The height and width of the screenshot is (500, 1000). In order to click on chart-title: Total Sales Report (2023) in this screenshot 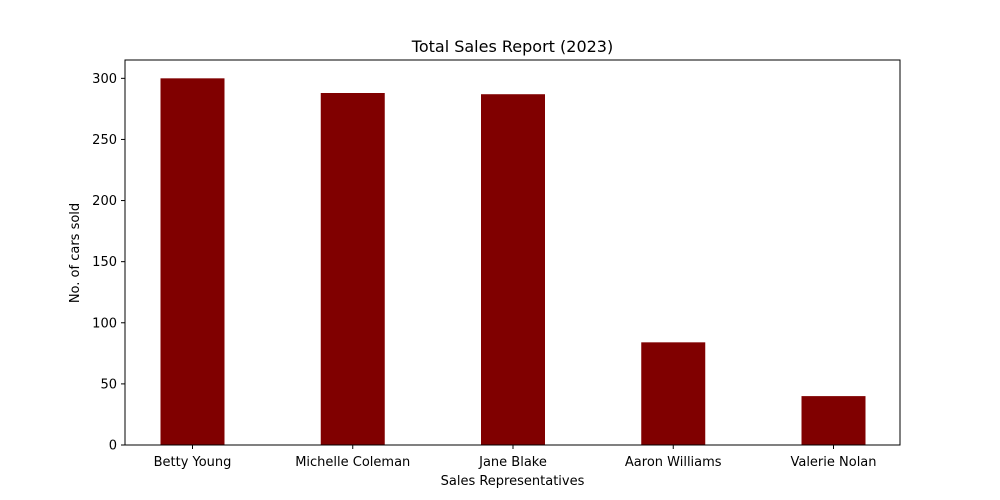, I will do `click(512, 46)`.